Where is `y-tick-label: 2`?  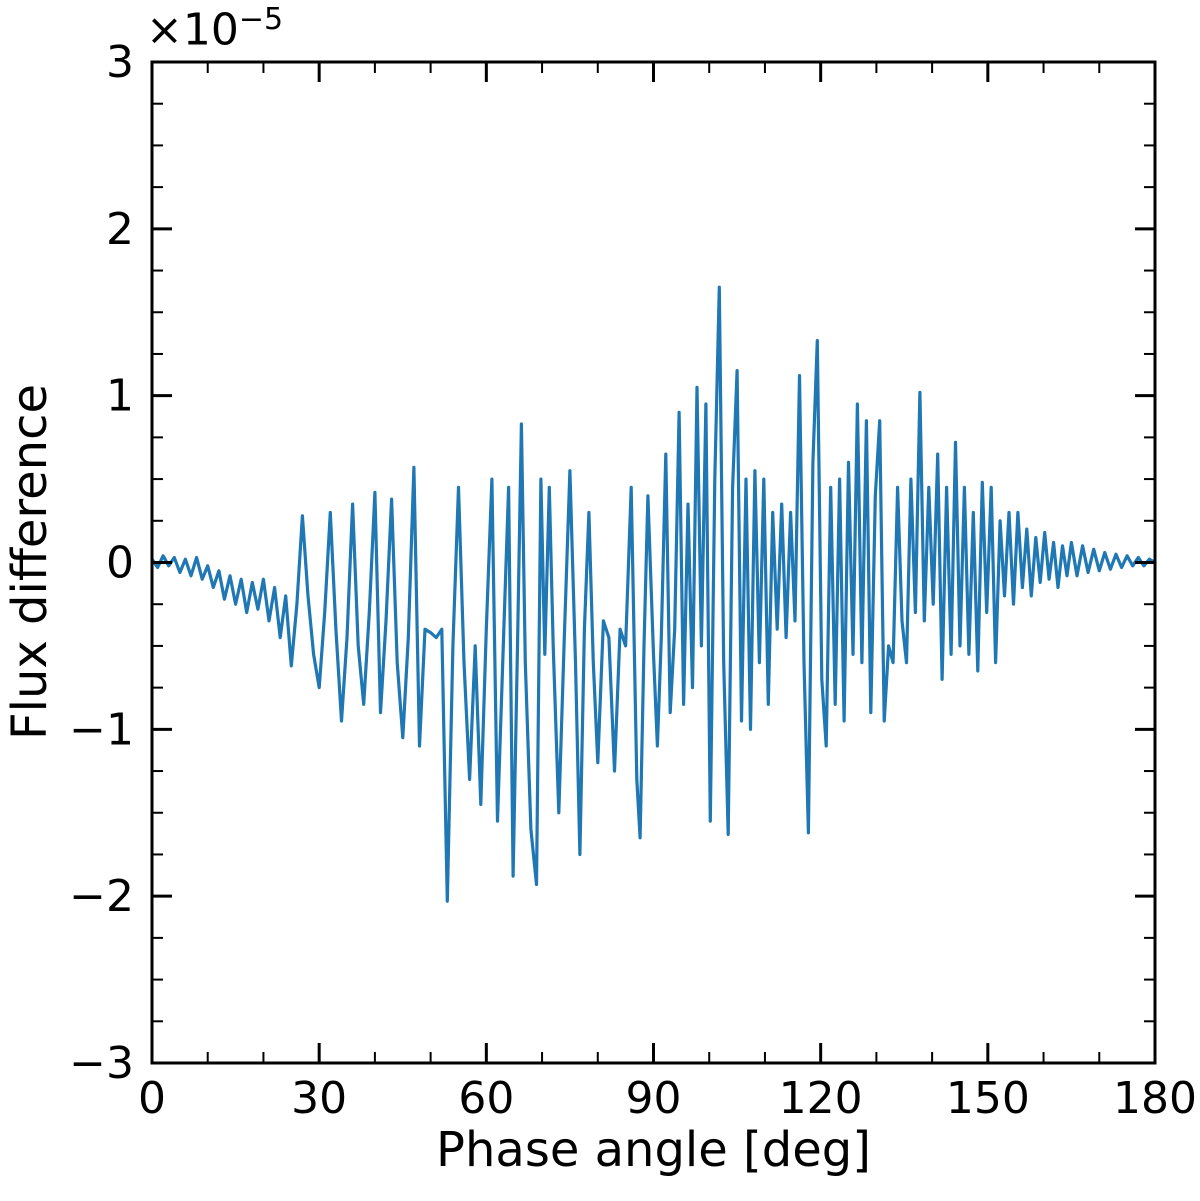 y-tick-label: 2 is located at coordinates (120, 229).